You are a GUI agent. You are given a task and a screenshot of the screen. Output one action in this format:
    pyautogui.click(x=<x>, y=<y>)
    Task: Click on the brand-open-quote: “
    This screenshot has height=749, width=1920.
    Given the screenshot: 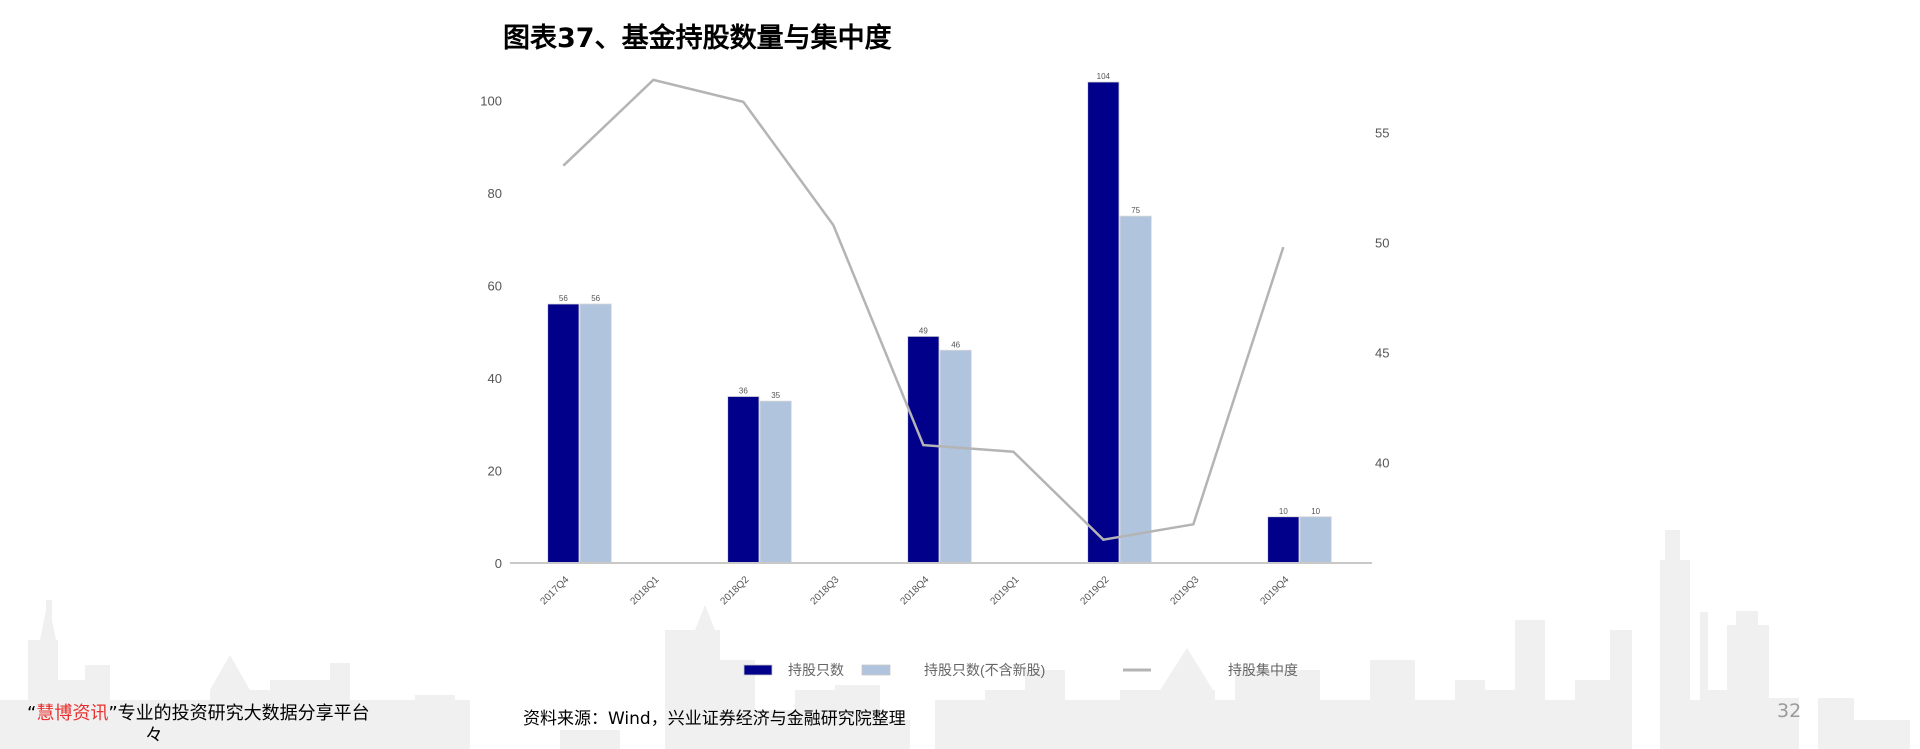 What is the action you would take?
    pyautogui.click(x=32, y=713)
    